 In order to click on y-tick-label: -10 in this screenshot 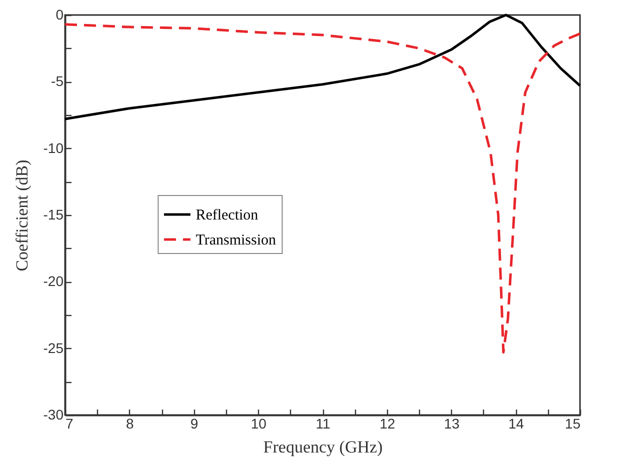, I will do `click(53, 148)`.